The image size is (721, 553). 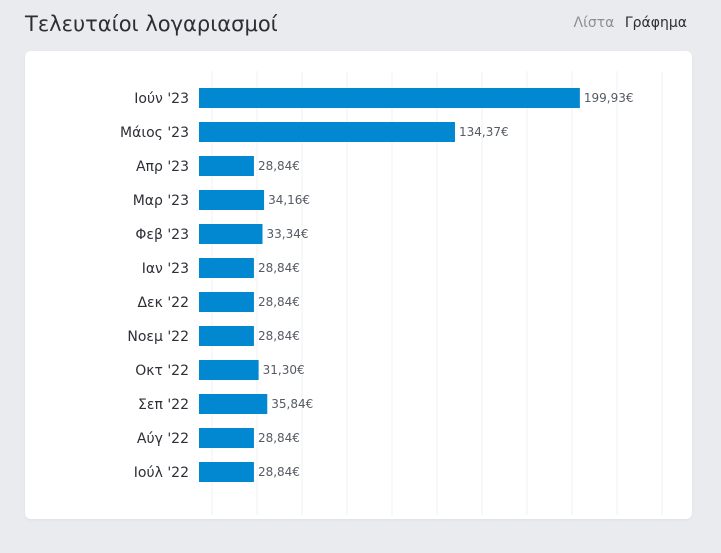 I want to click on category-label: Νοεμ '22, so click(x=158, y=337).